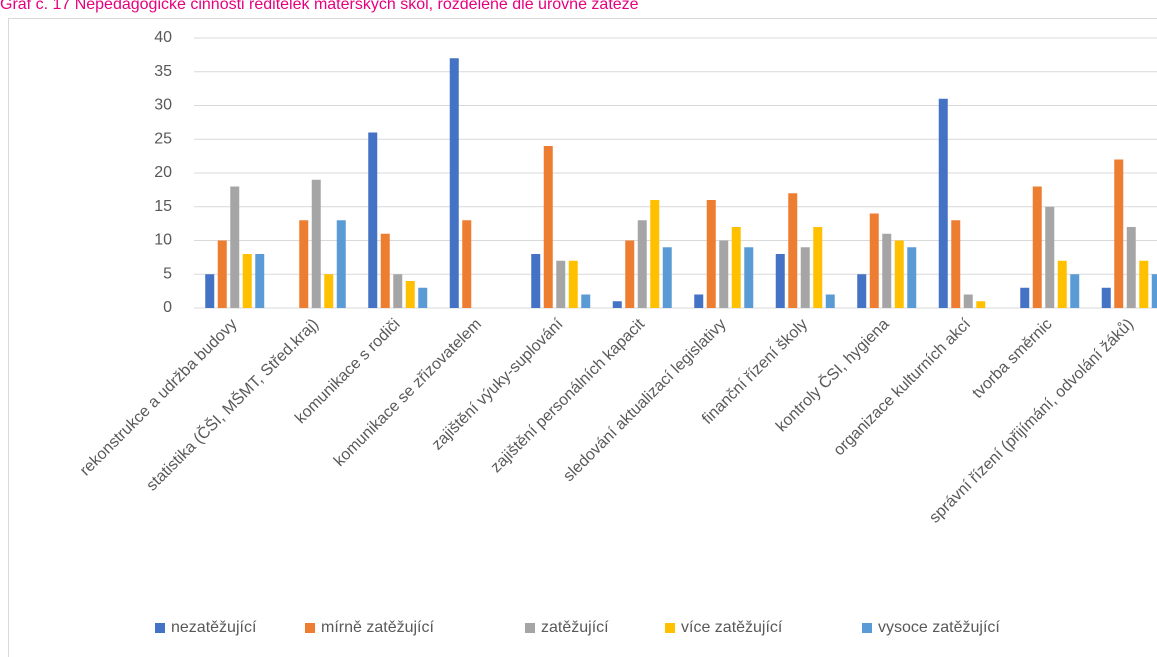 The height and width of the screenshot is (657, 1157). I want to click on x-tick-label: zajištění výuky-suplování, so click(498, 384).